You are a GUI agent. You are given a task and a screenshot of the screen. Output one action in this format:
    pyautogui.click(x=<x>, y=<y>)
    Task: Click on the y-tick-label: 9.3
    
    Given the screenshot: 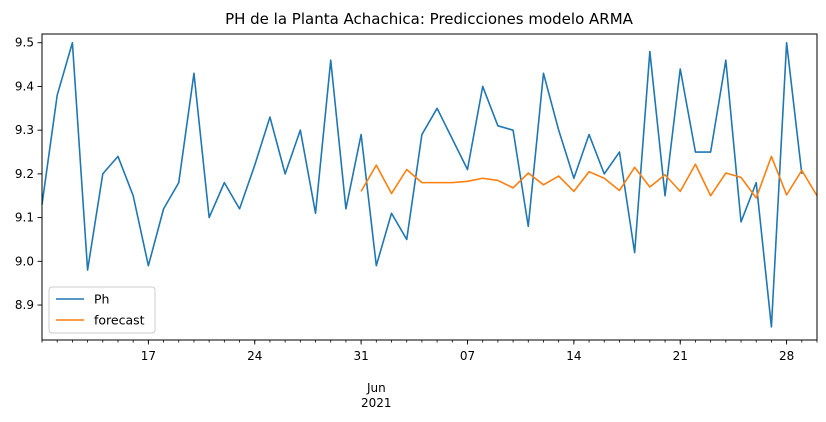 What is the action you would take?
    pyautogui.click(x=24, y=130)
    